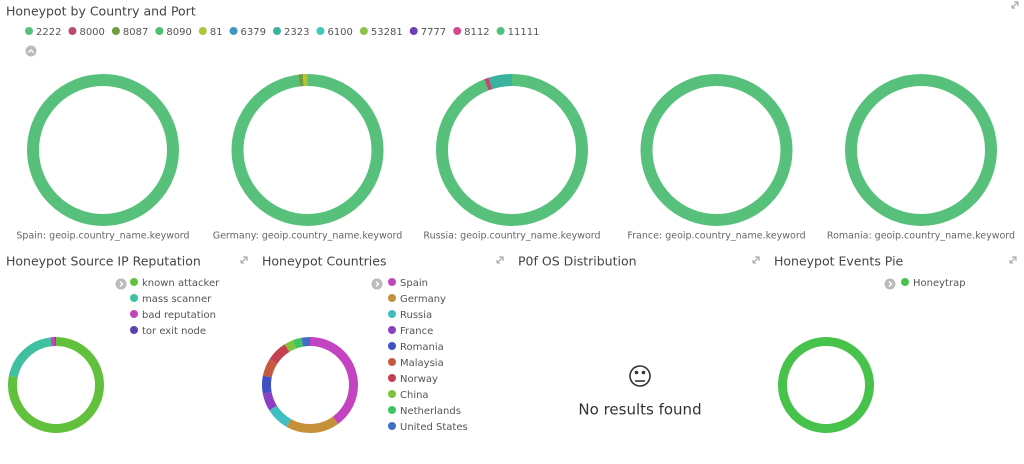  I want to click on legend-label: Romania, so click(422, 347).